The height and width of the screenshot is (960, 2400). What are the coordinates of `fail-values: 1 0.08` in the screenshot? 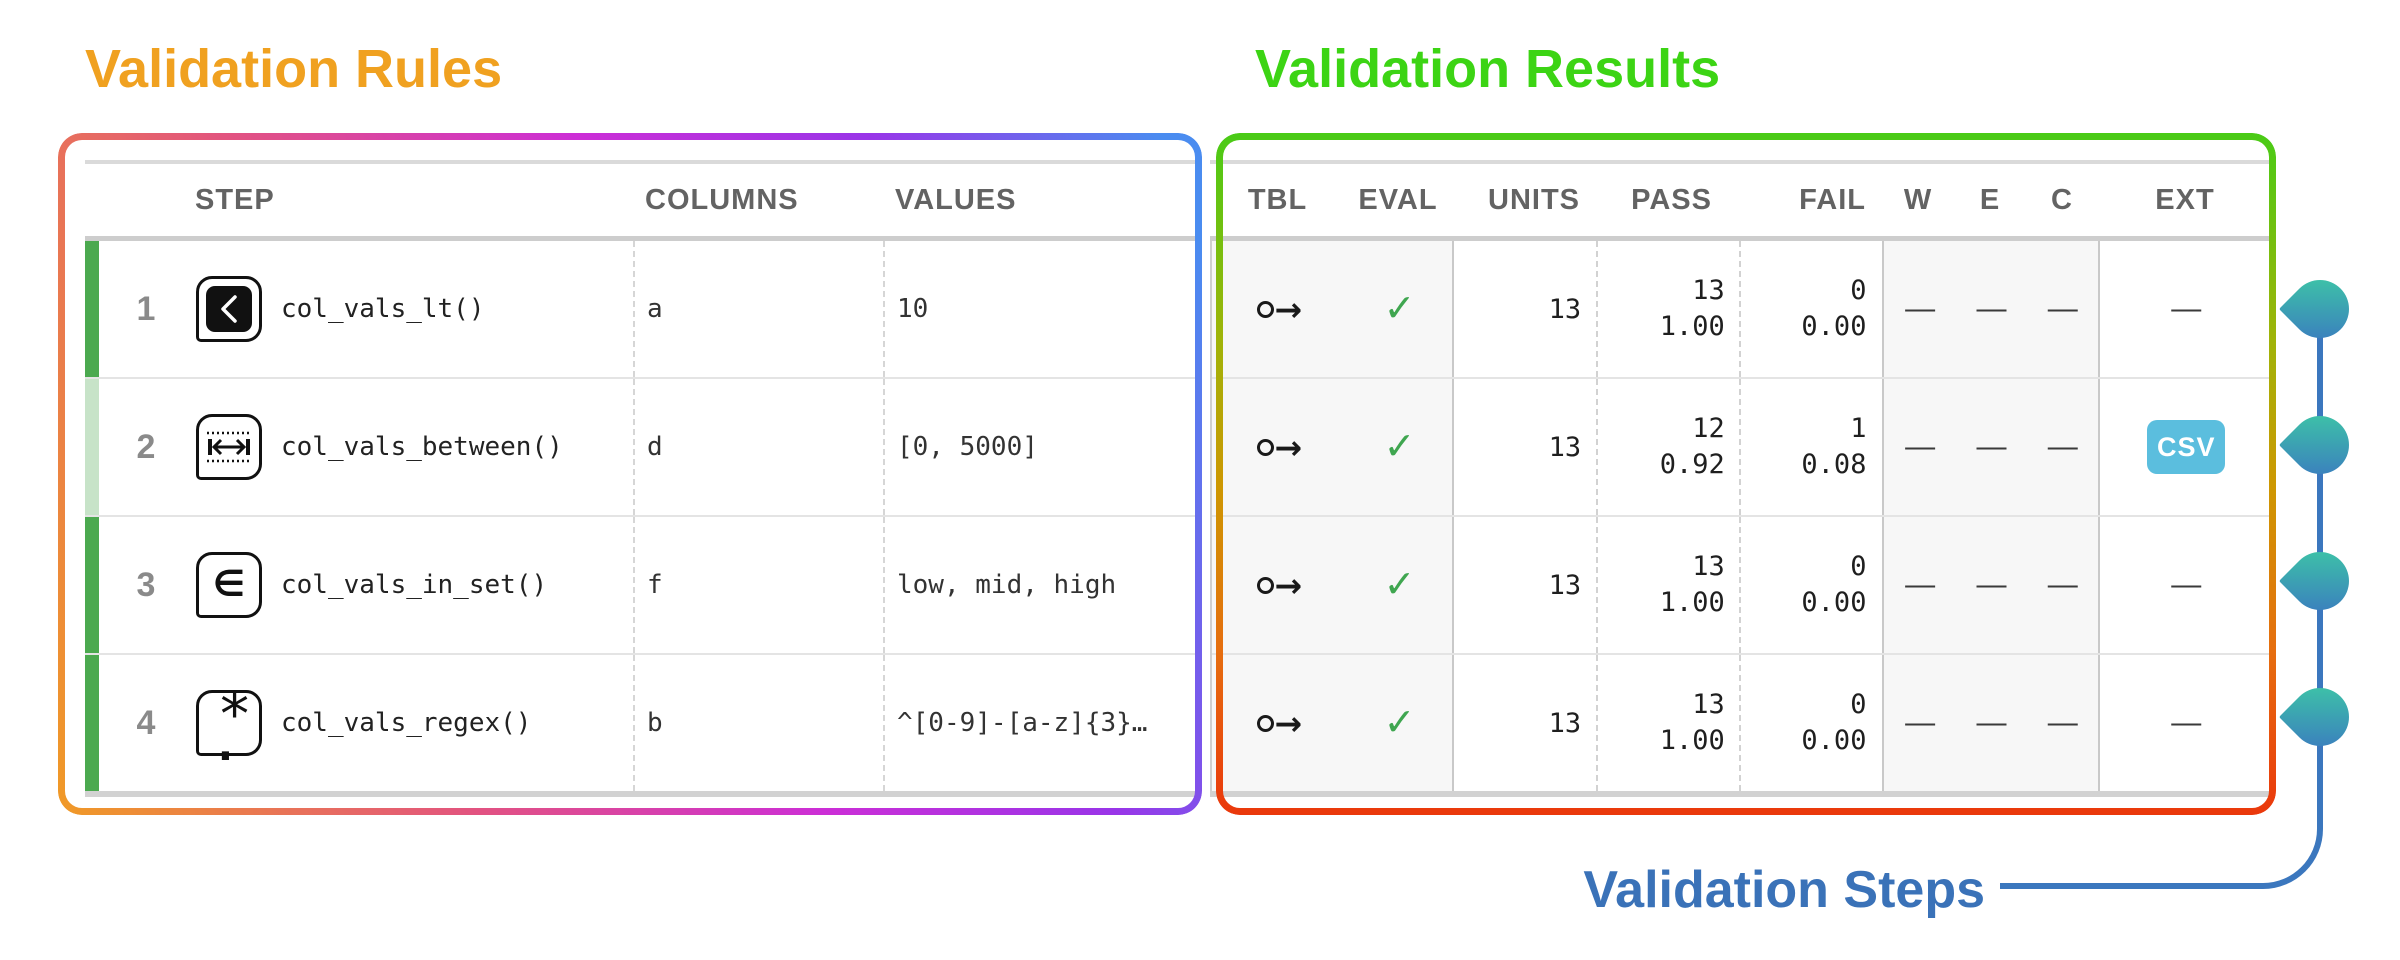 It's located at (1810, 447).